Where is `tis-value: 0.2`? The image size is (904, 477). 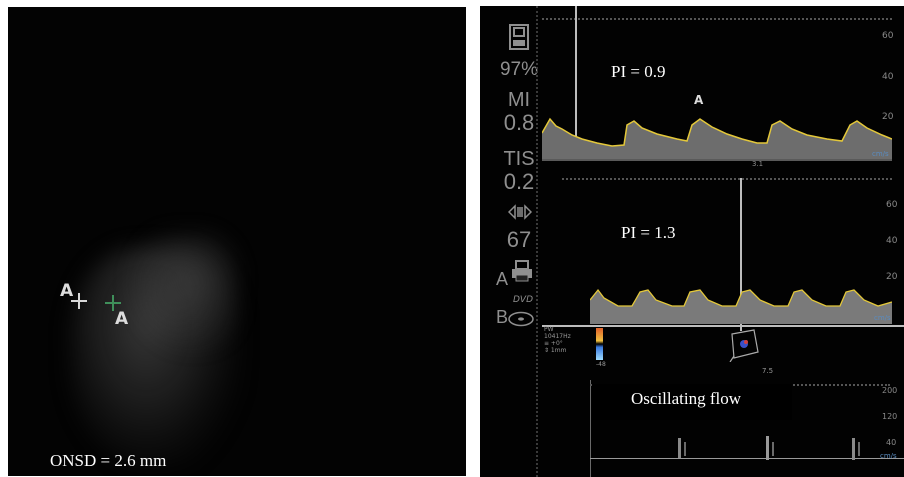
tis-value: 0.2 is located at coordinates (519, 181).